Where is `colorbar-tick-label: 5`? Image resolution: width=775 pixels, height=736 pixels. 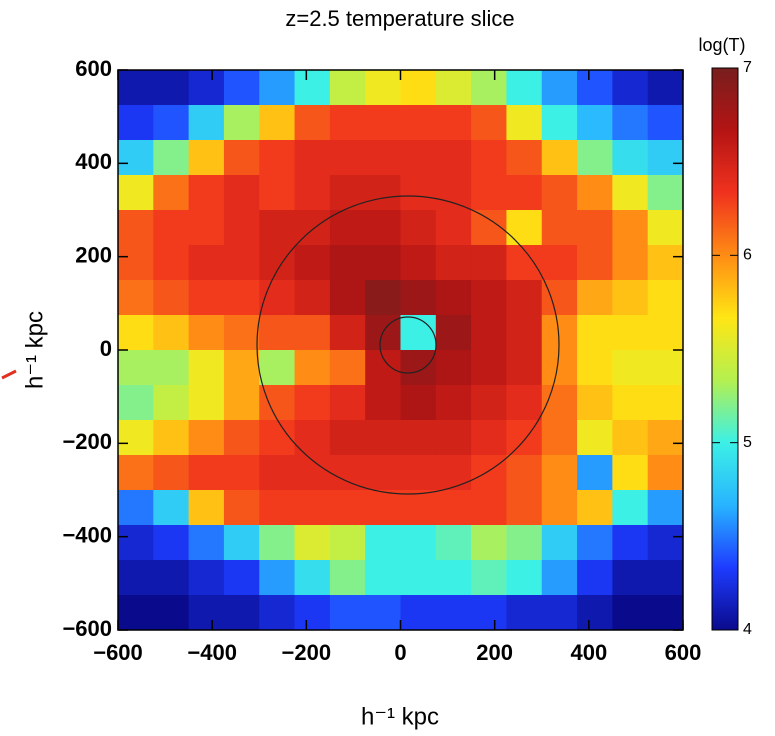
colorbar-tick-label: 5 is located at coordinates (747, 442).